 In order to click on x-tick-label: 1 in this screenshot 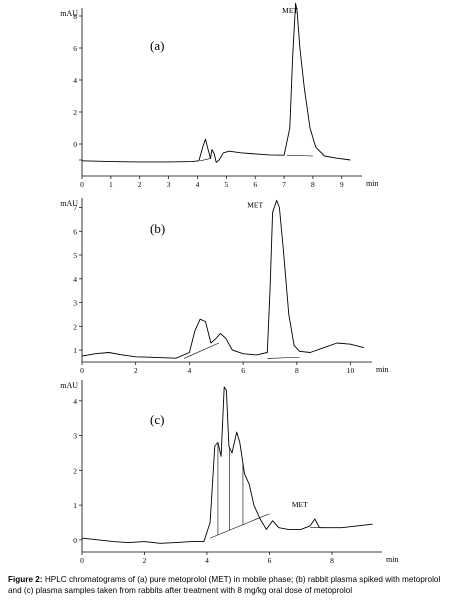, I will do `click(111, 184)`.